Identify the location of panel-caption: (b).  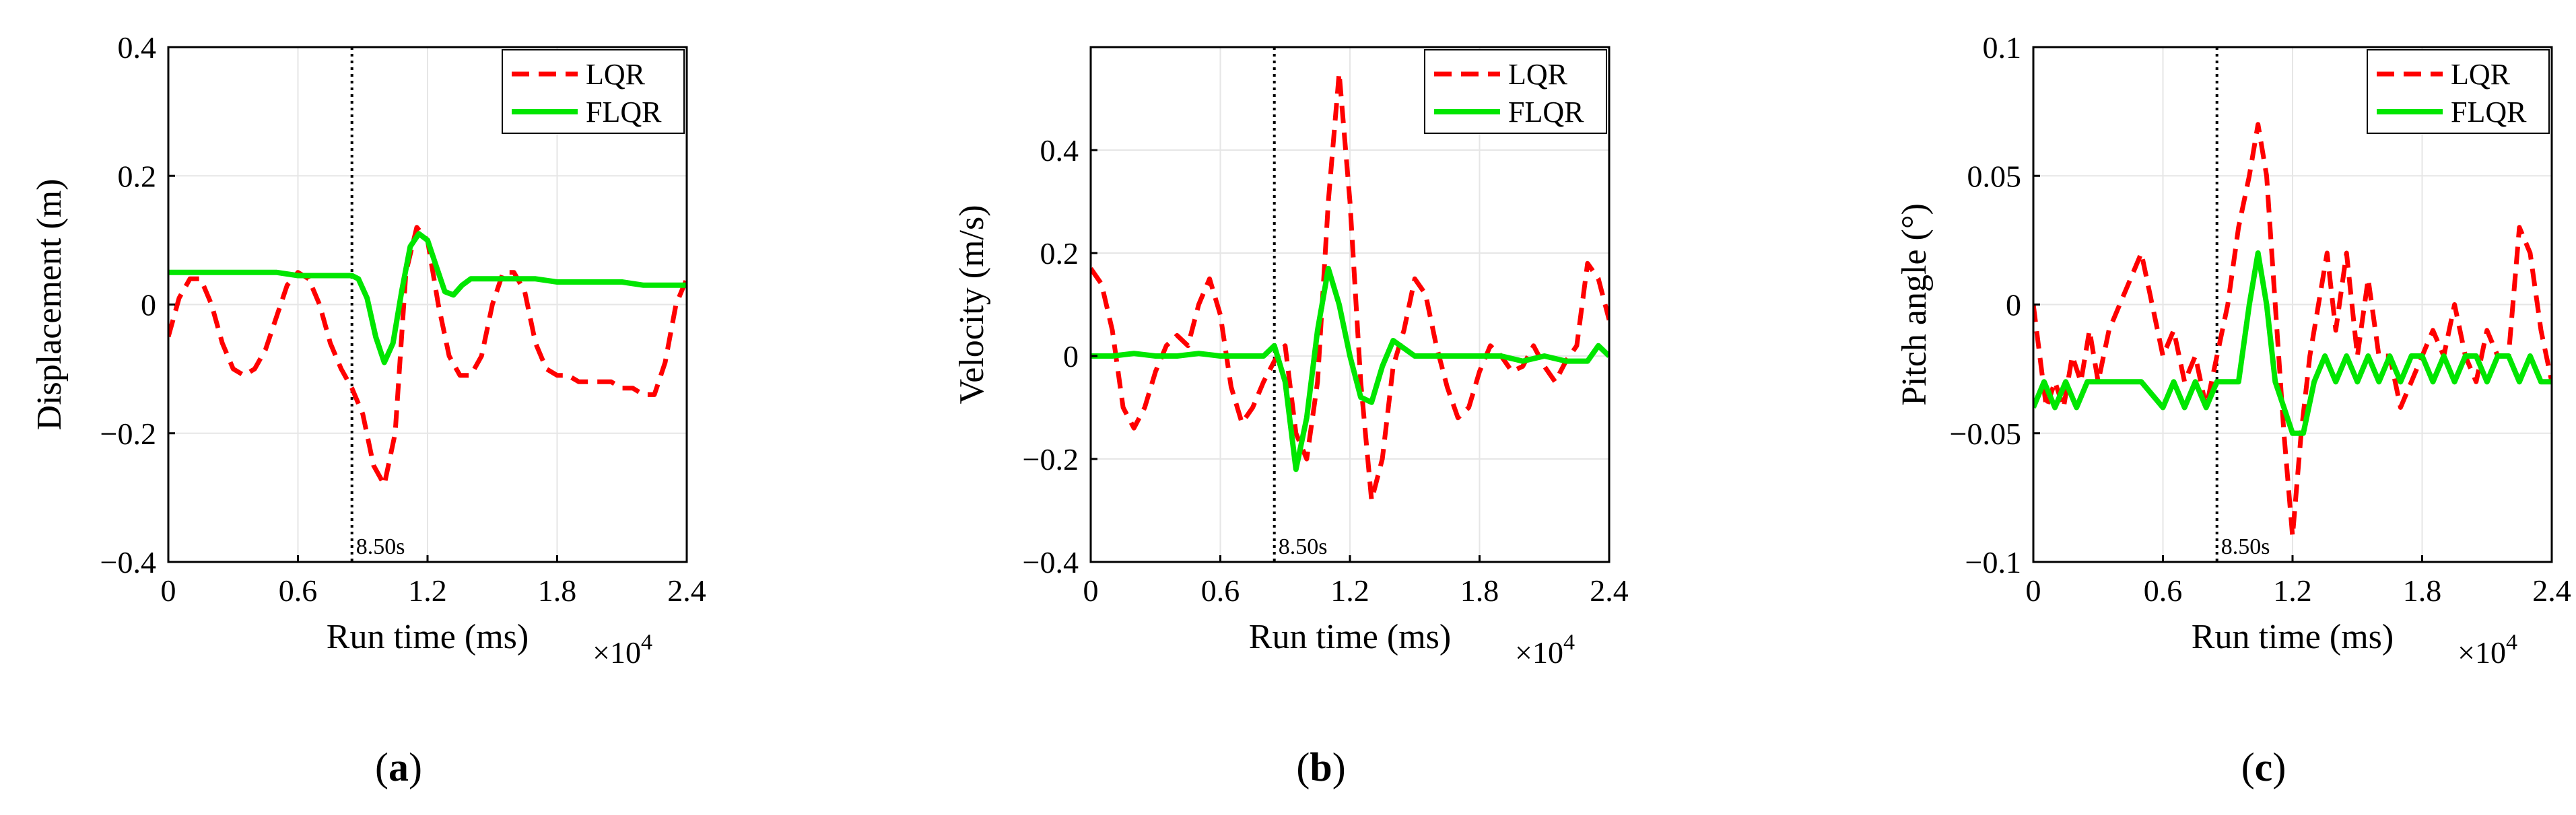
(1320, 767).